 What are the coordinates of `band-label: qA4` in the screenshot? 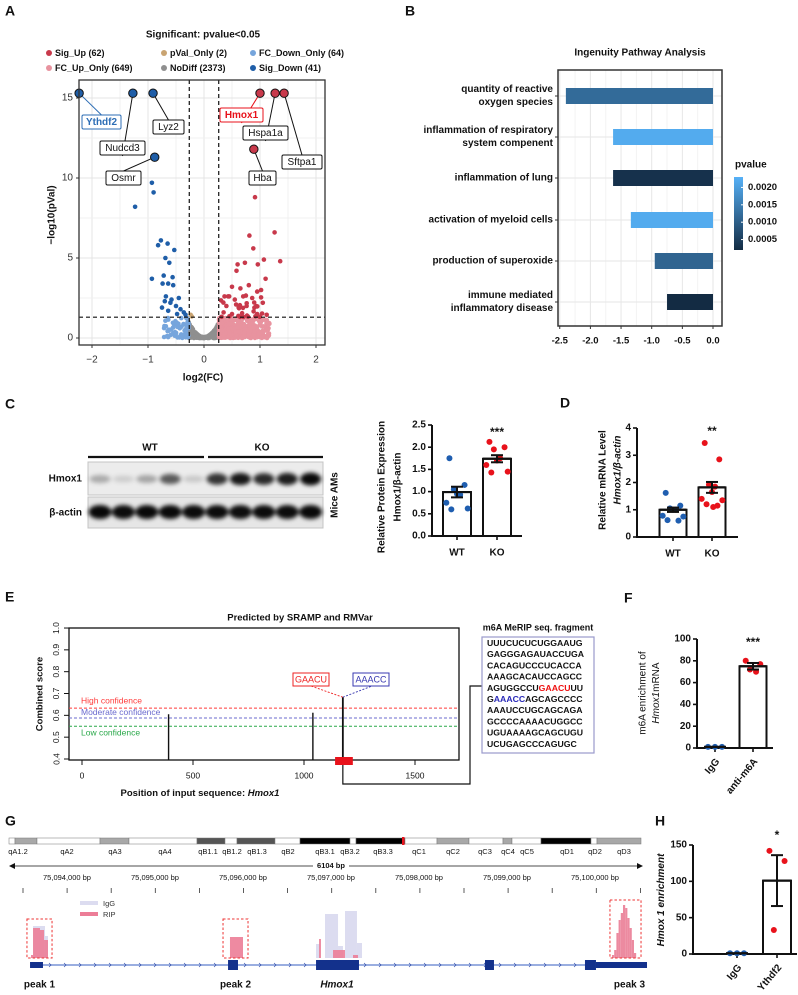 It's located at (164, 851).